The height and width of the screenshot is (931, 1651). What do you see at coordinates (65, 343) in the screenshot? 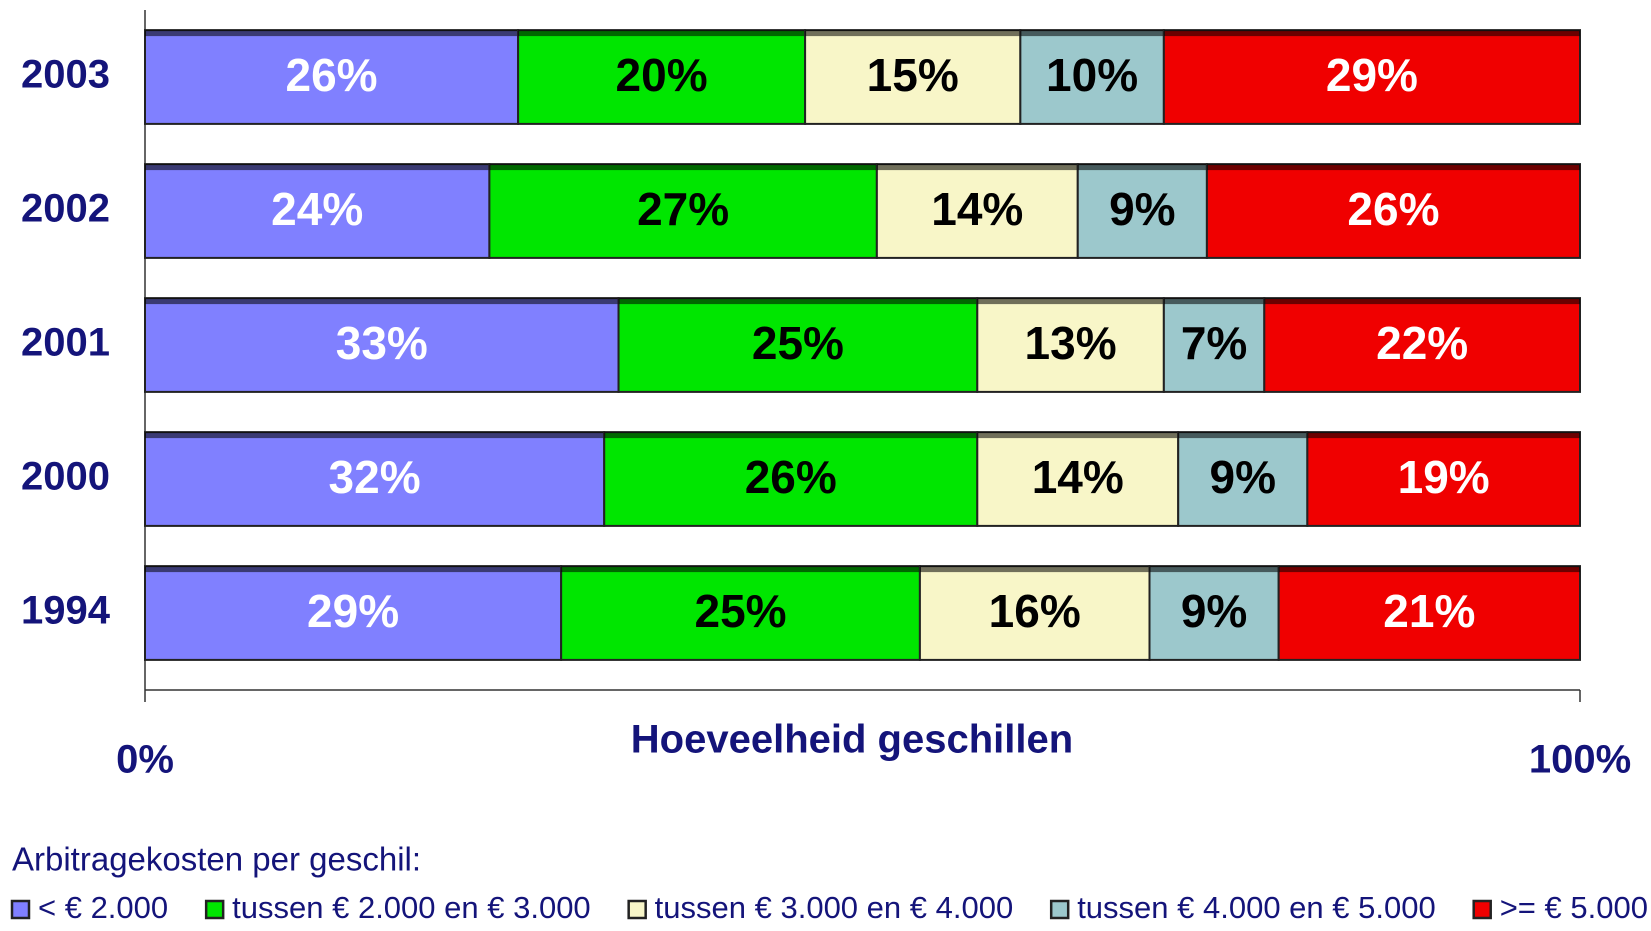
I see `y-tick-label: 2001` at bounding box center [65, 343].